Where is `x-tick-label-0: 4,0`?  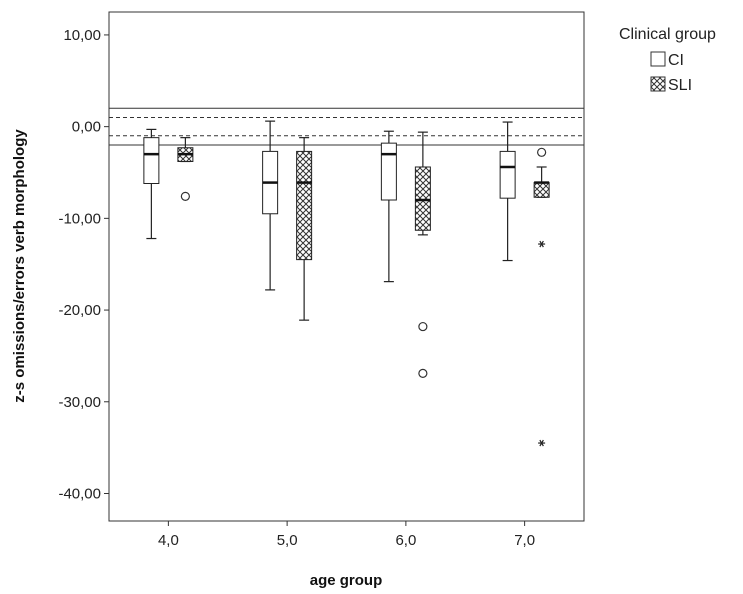
x-tick-label-0: 4,0 is located at coordinates (168, 540).